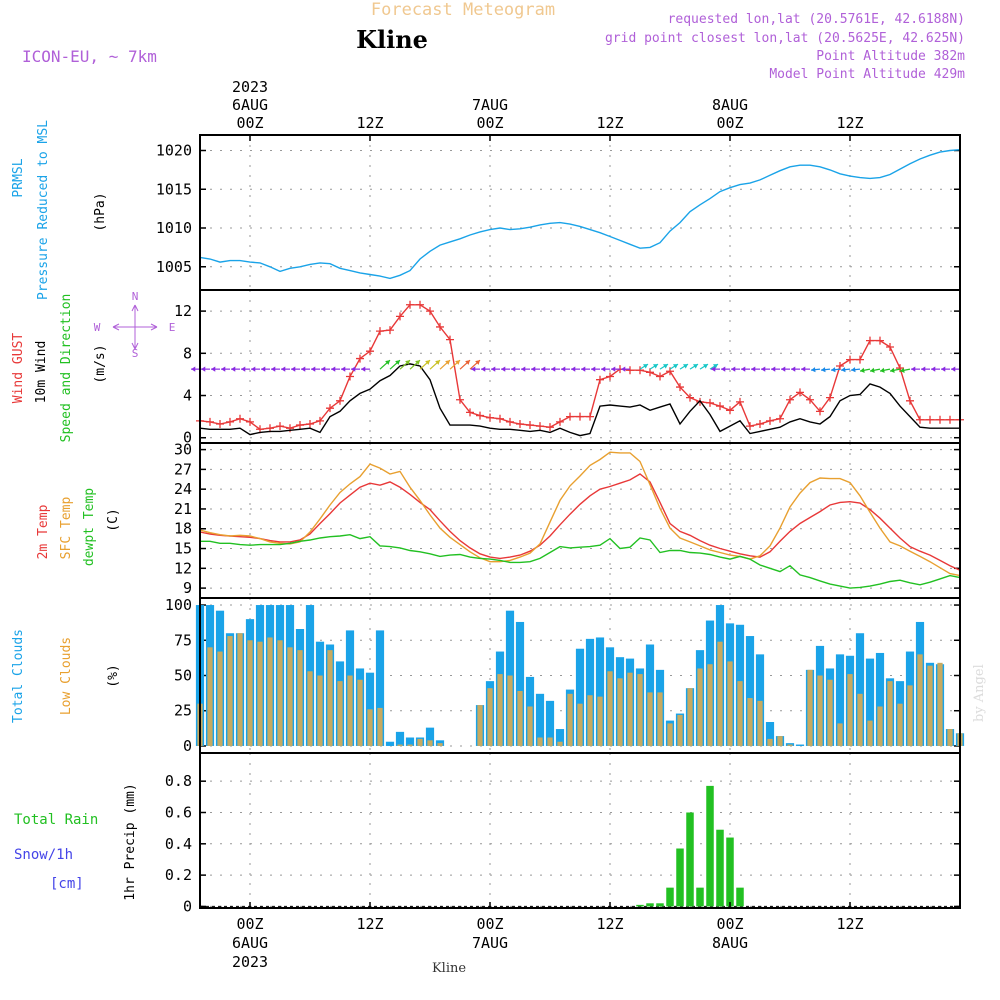 Image resolution: width=1000 pixels, height=1000 pixels. Describe the element at coordinates (135, 296) in the screenshot. I see `compass-north: N` at that location.